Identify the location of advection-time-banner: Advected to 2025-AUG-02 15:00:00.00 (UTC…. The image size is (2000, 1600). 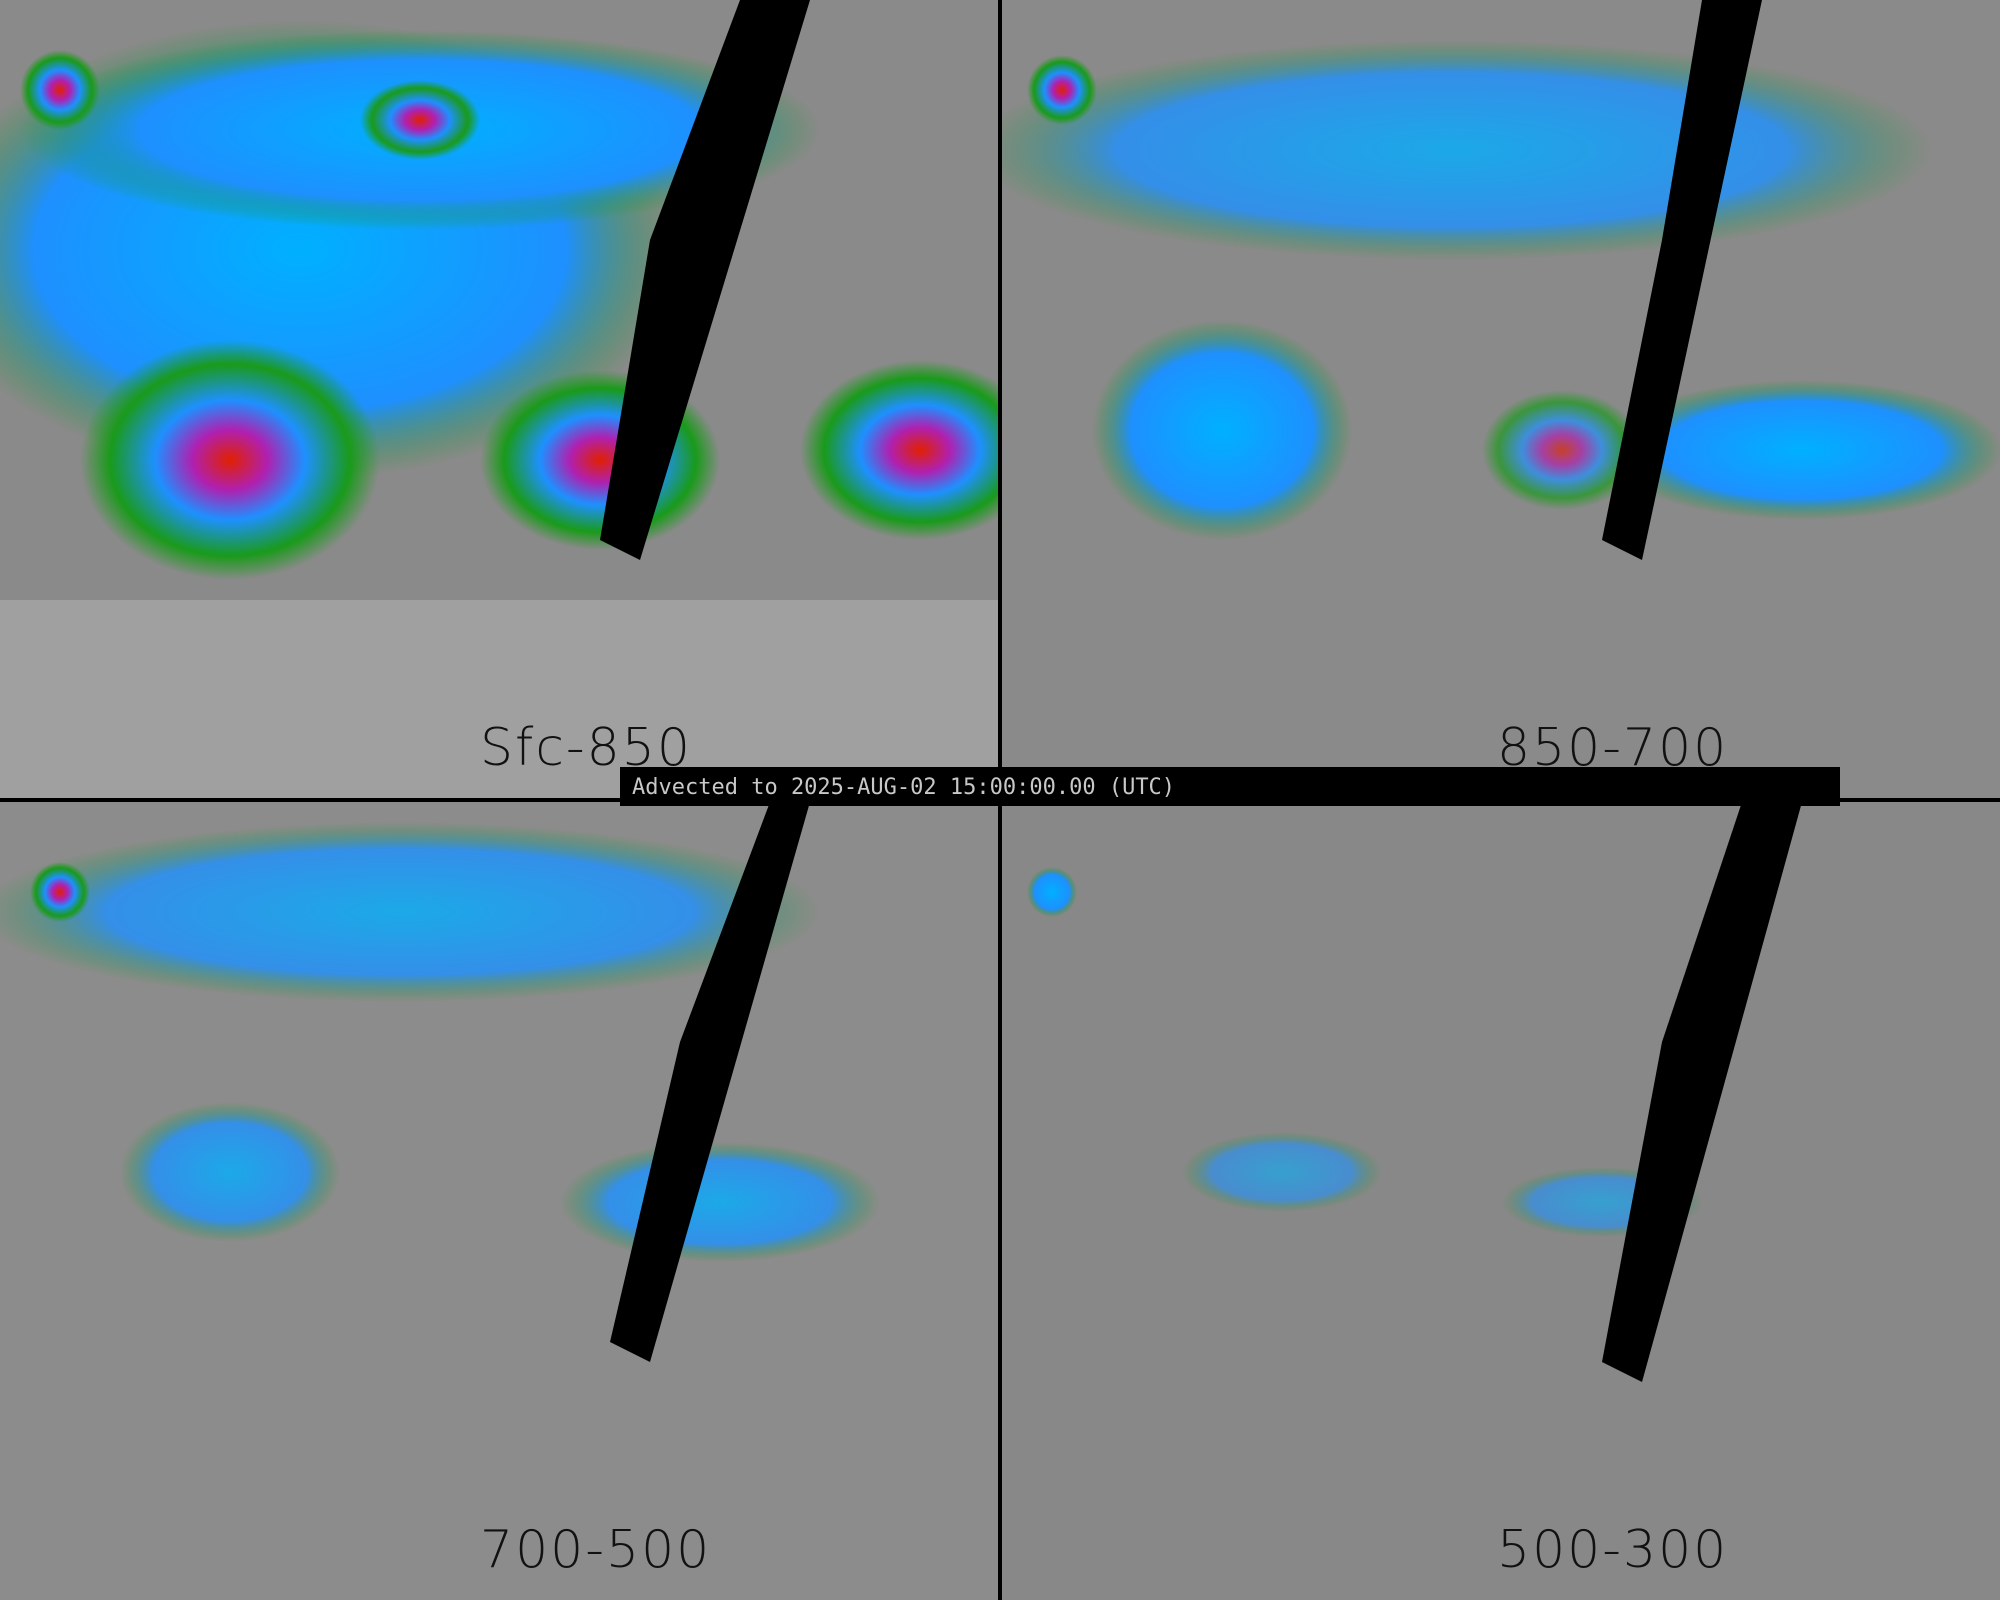
(1230, 786).